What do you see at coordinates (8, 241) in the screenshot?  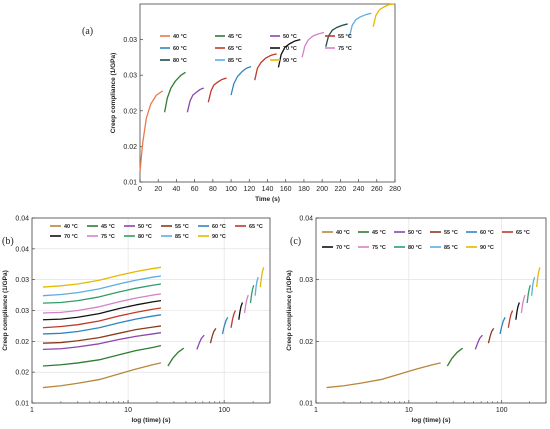 I see `panel-label: (b)` at bounding box center [8, 241].